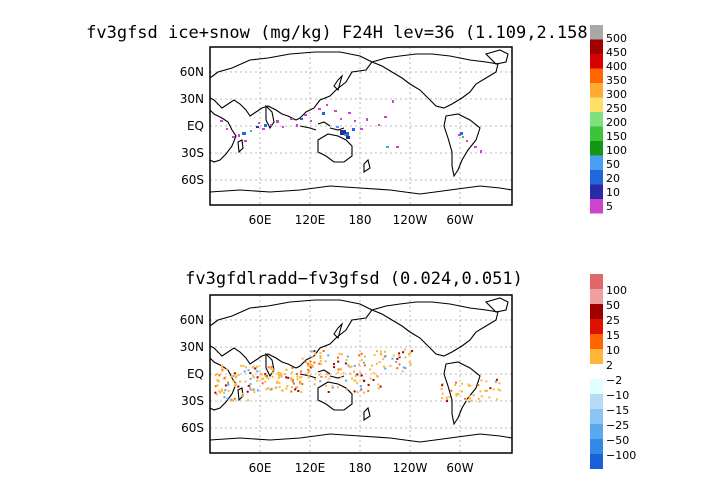  I want to click on lon-tick: 60E, so click(260, 468).